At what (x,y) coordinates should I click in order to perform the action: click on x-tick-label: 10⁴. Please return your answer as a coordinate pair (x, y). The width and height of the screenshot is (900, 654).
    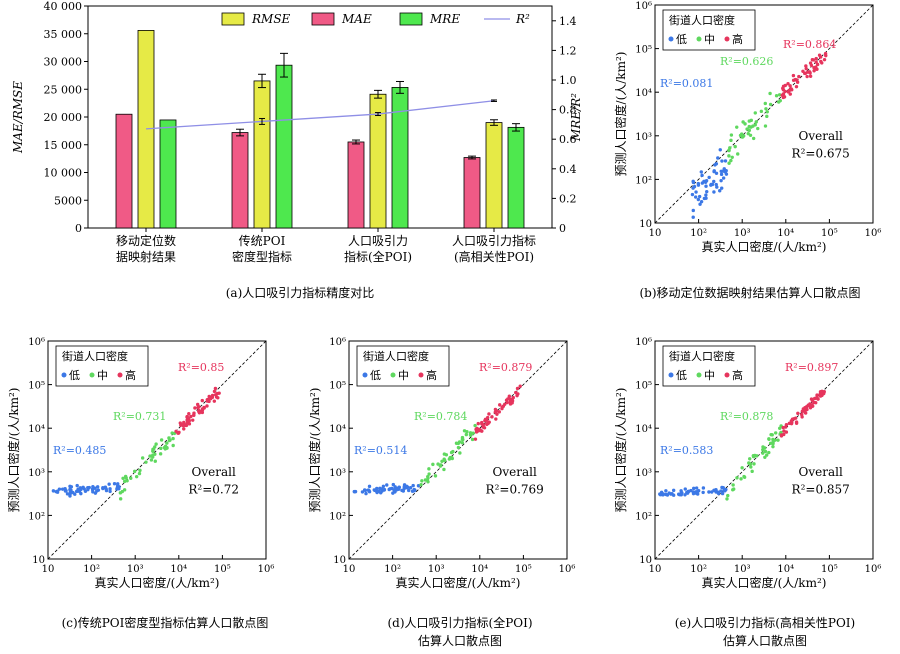
    Looking at the image, I should click on (785, 569).